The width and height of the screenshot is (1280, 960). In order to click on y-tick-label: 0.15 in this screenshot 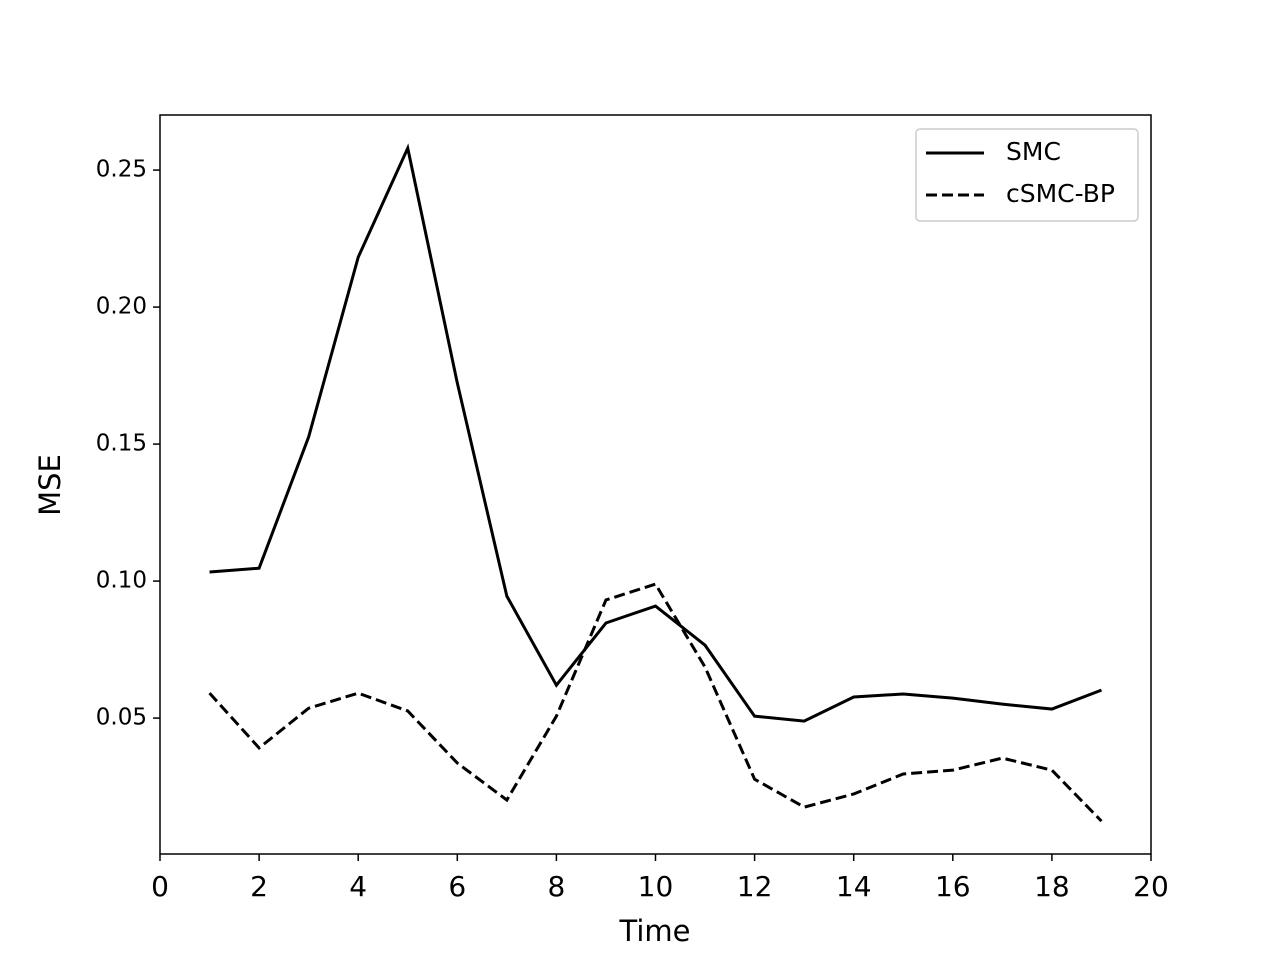, I will do `click(121, 444)`.